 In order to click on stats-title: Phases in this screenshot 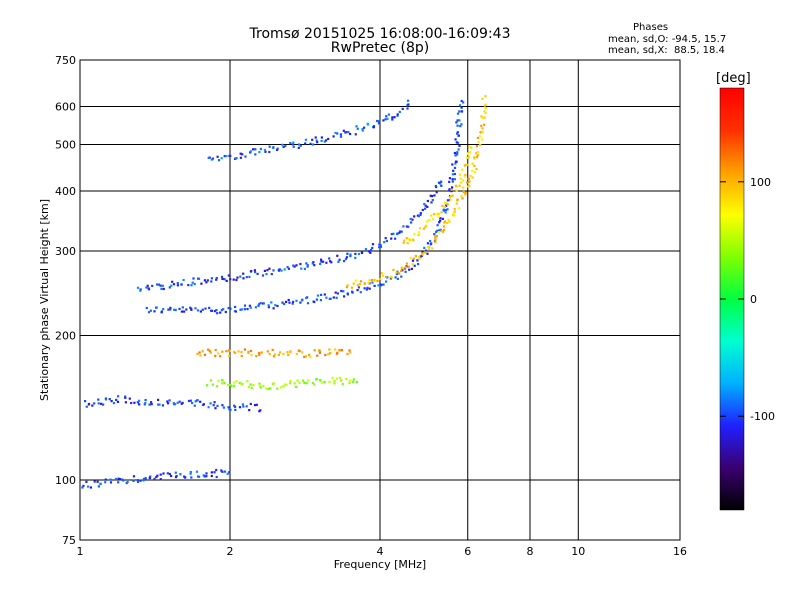, I will do `click(651, 27)`.